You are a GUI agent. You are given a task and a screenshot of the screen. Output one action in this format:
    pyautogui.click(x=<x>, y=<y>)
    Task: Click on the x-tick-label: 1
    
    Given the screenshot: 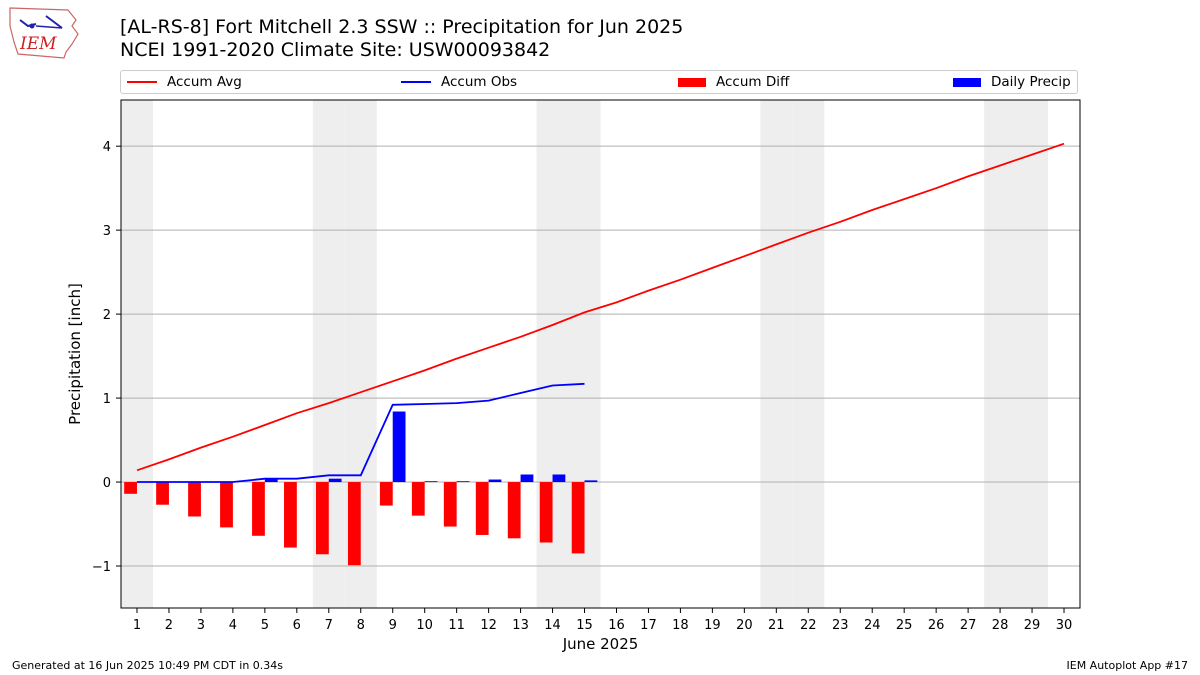 What is the action you would take?
    pyautogui.click(x=137, y=625)
    